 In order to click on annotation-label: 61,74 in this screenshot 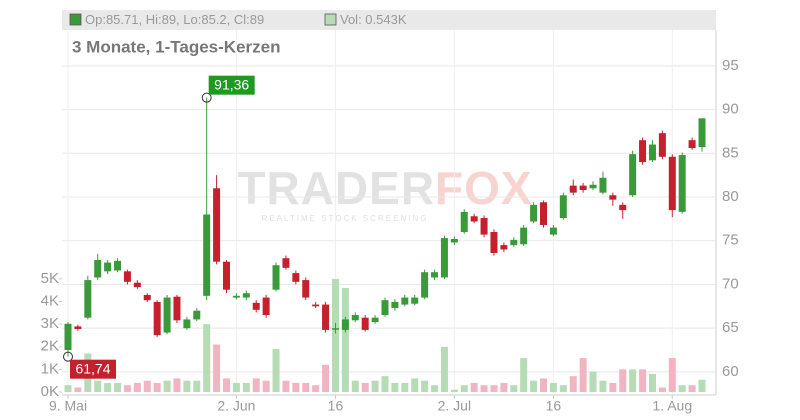, I will do `click(92, 368)`.